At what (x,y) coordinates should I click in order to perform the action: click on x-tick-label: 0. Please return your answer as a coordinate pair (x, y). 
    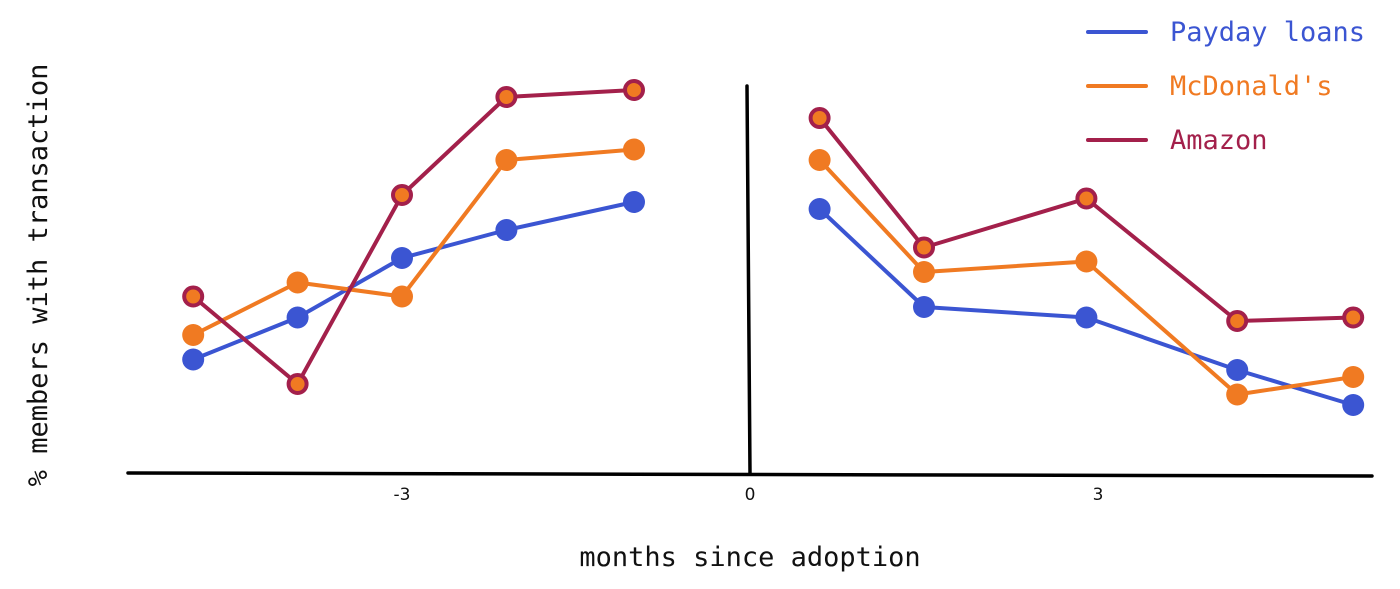
    Looking at the image, I should click on (750, 495).